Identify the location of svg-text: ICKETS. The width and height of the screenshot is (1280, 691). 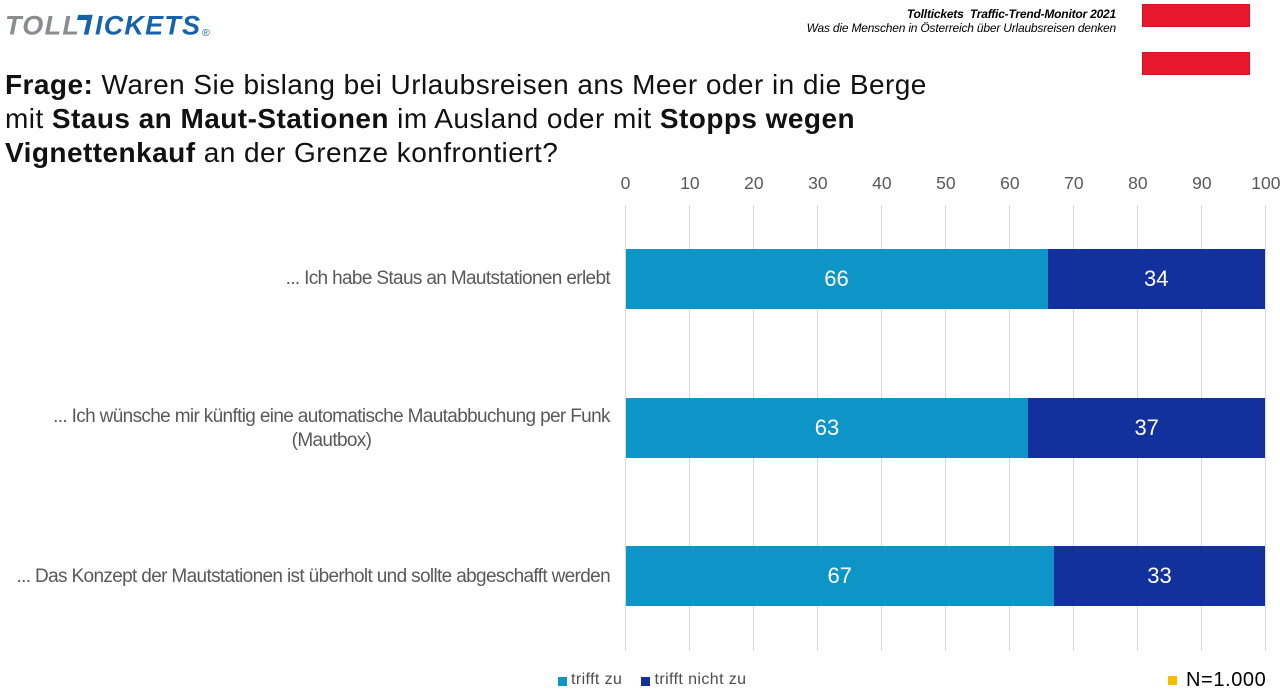
(148, 26).